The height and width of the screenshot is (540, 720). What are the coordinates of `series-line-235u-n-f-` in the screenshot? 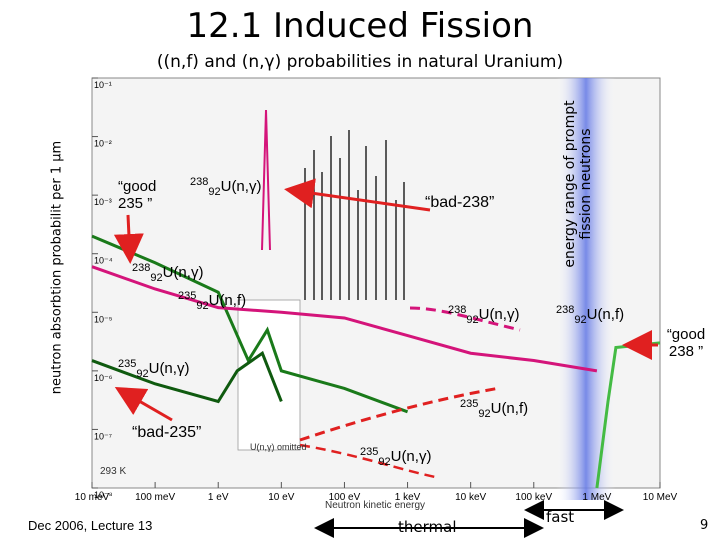 It's located at (250, 324).